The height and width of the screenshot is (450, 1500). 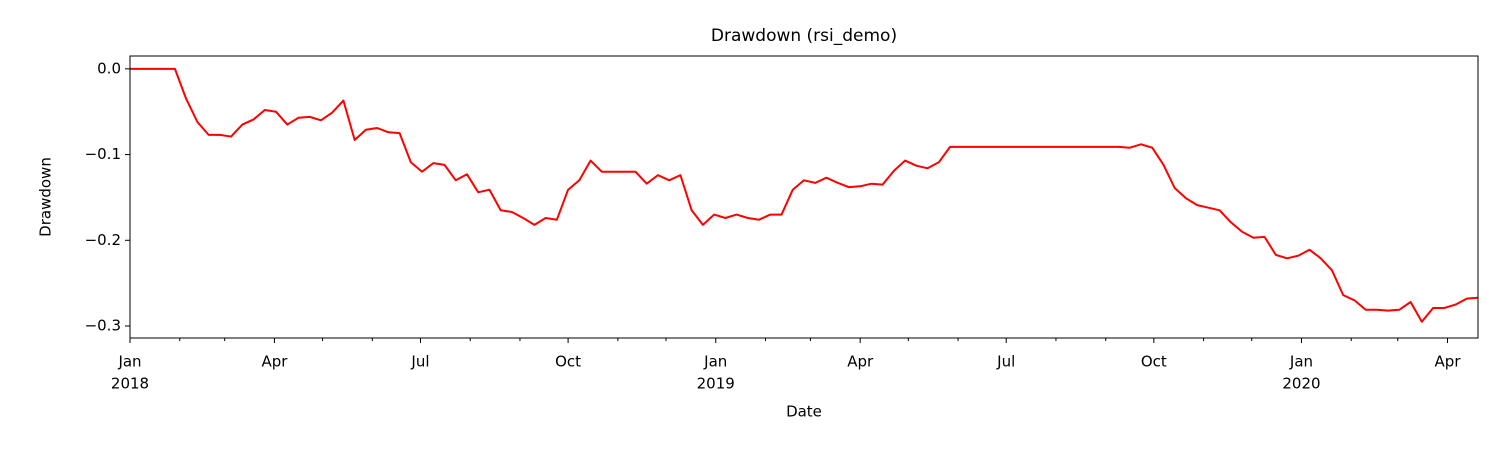 What do you see at coordinates (103, 240) in the screenshot?
I see `y-tick-label: −0.2` at bounding box center [103, 240].